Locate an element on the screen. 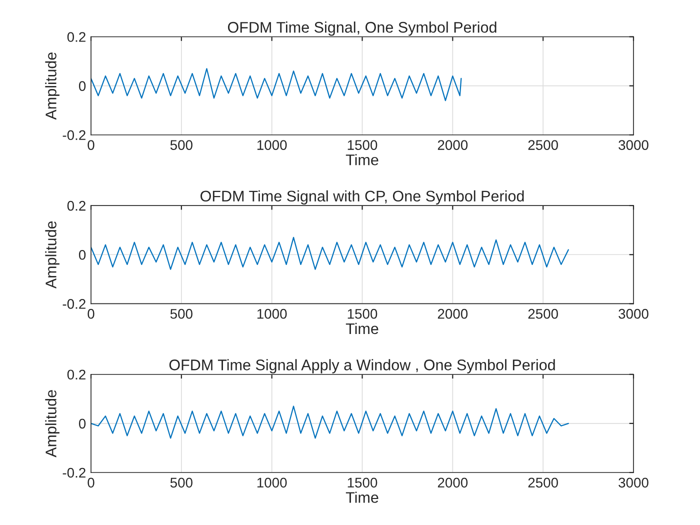  chart-title: OFDM Time Signal Apply a Window , One Symbol Period is located at coordinates (362, 366).